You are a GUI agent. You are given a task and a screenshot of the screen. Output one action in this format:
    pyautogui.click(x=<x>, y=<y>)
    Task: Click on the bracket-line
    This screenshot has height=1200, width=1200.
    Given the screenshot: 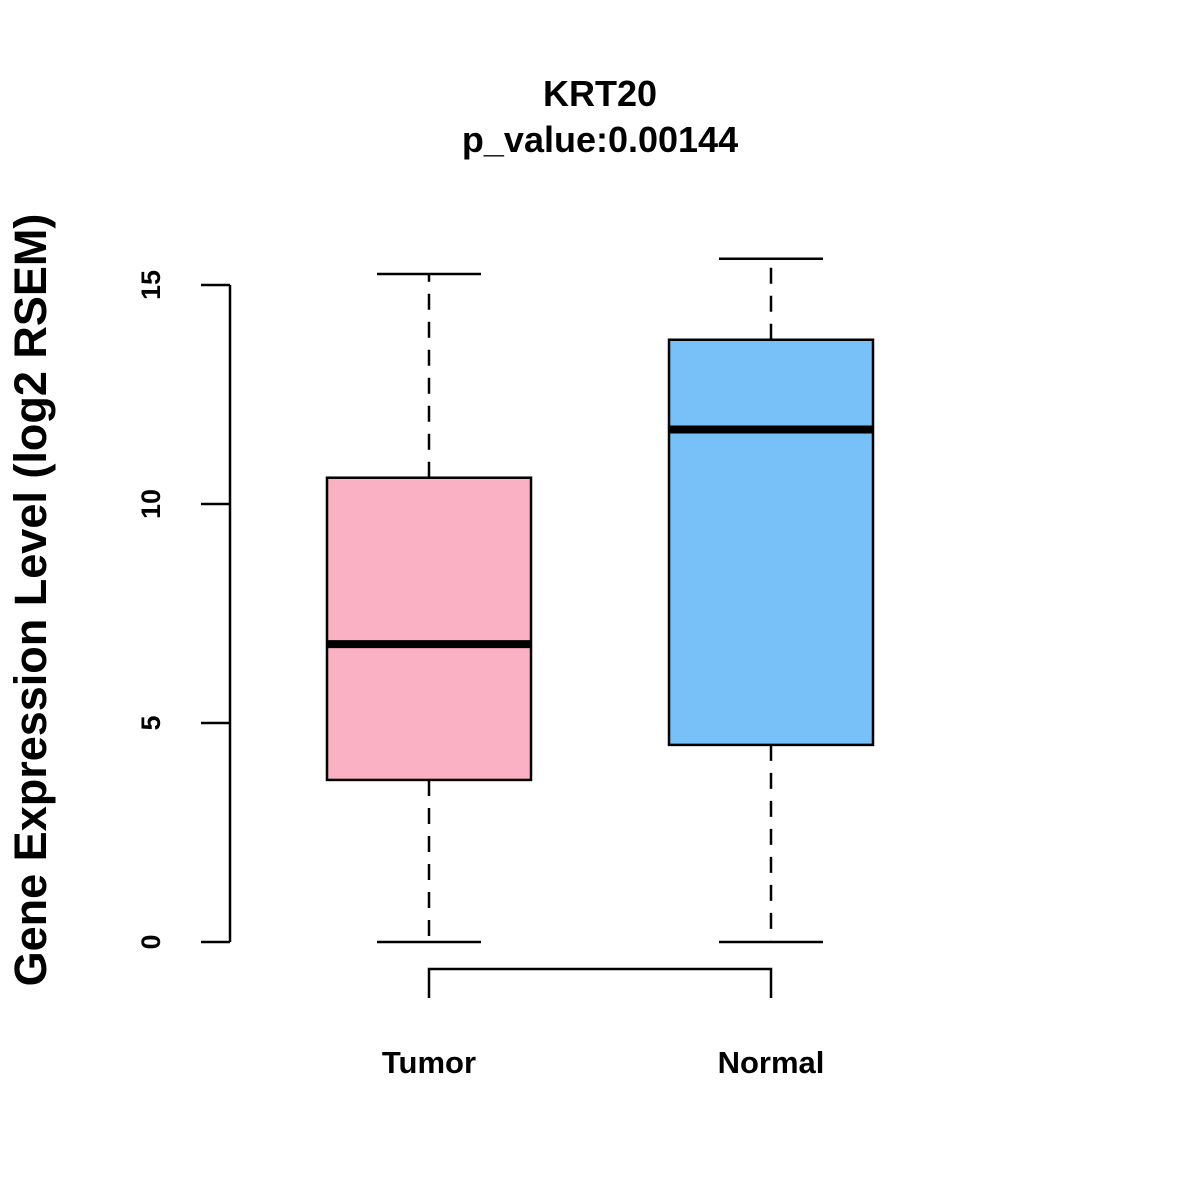 What is the action you would take?
    pyautogui.click(x=600, y=982)
    